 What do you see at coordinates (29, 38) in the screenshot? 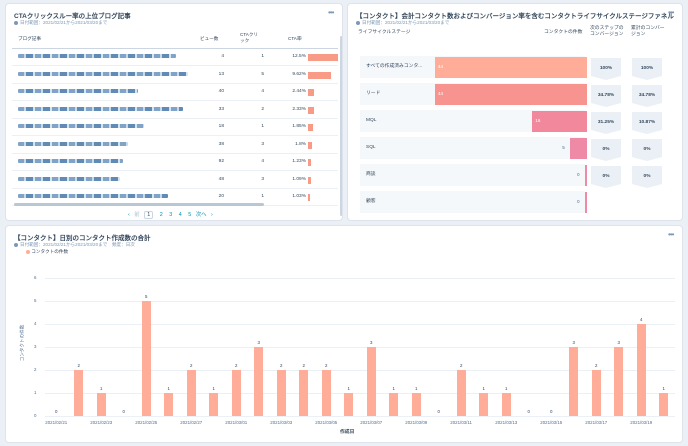
I see `col-post-header: ブログ記事` at bounding box center [29, 38].